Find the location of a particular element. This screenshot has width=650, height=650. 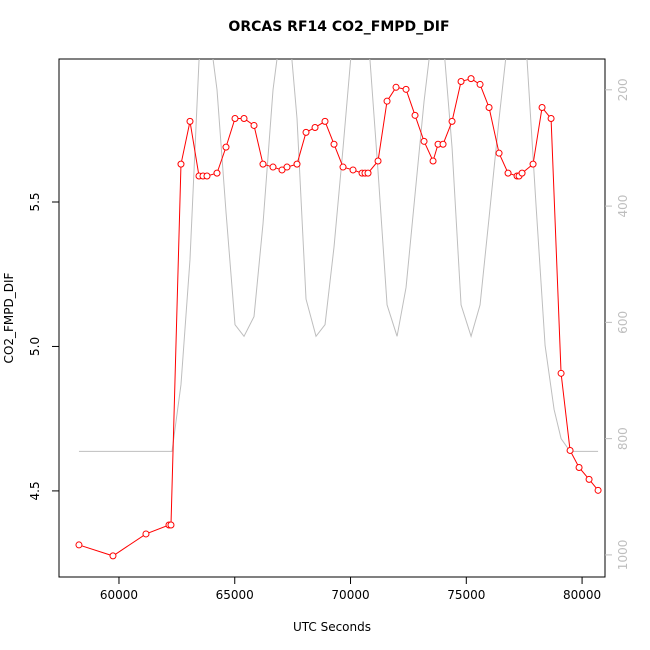

x-tick-label: 75000 is located at coordinates (466, 595).